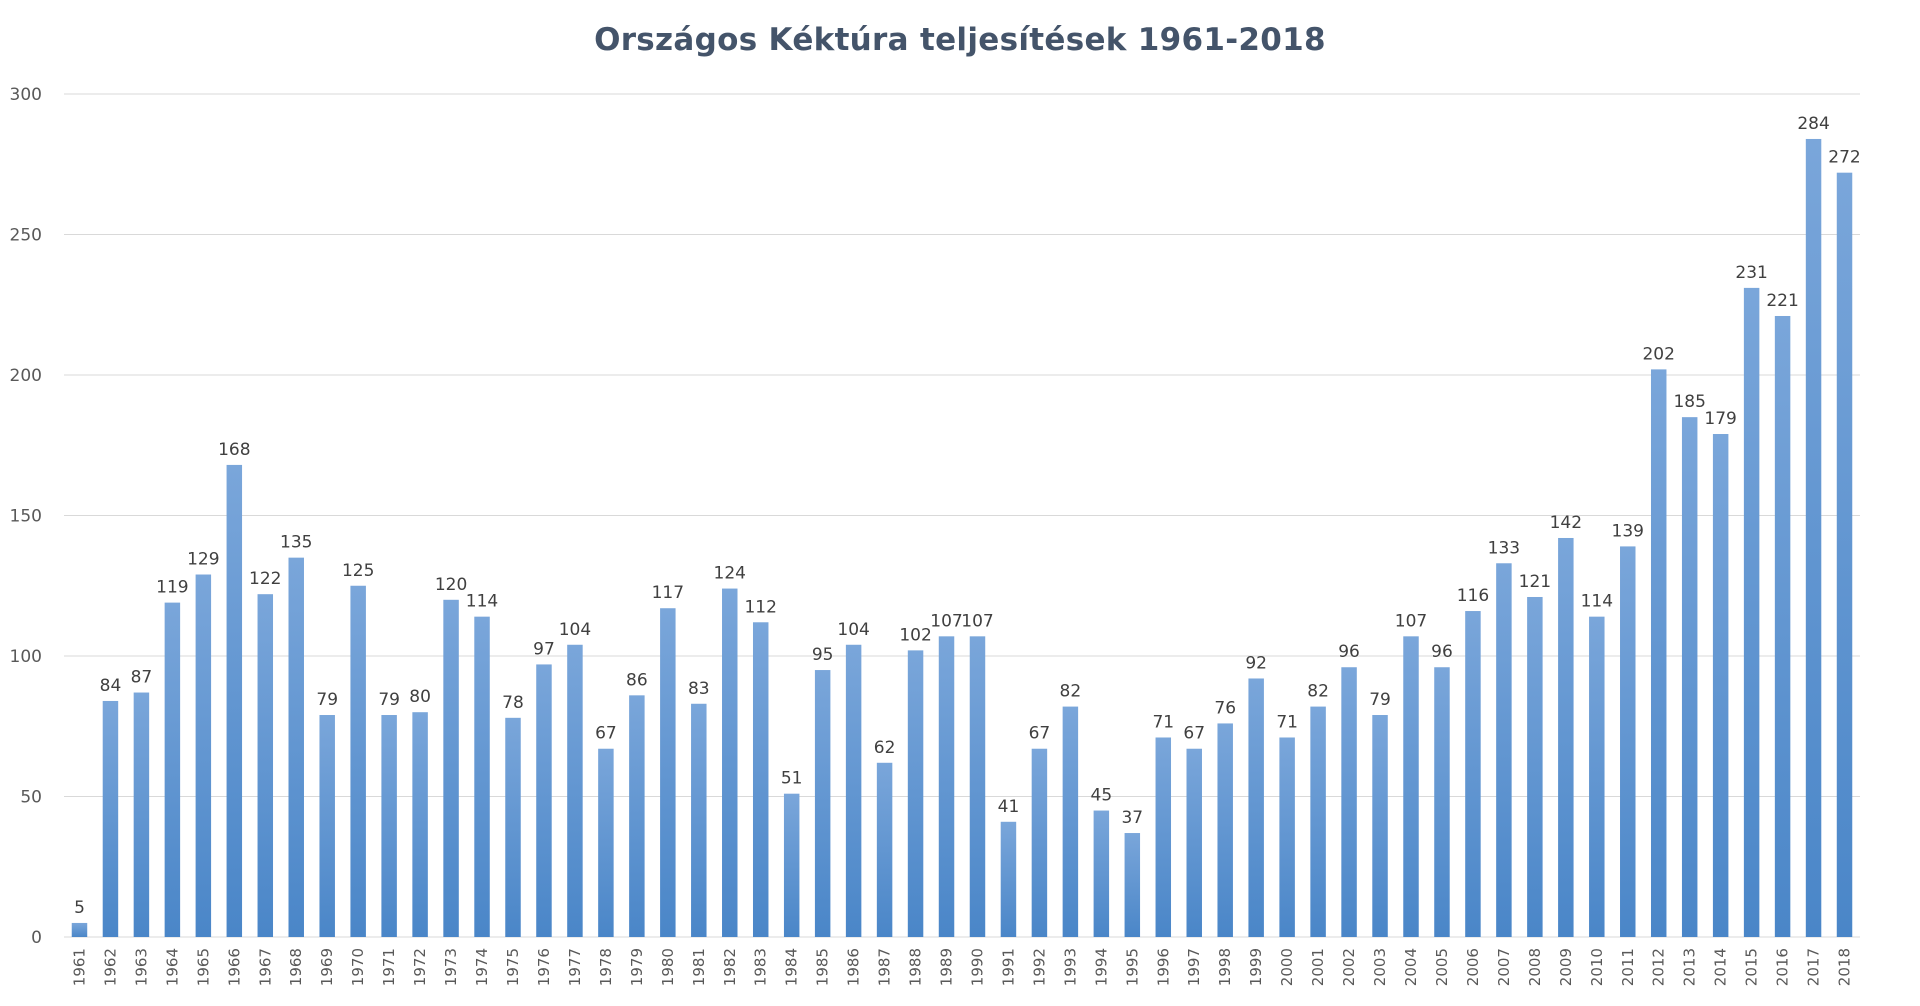 This screenshot has height=1006, width=1920. What do you see at coordinates (575, 630) in the screenshot?
I see `data-label-1977: 104` at bounding box center [575, 630].